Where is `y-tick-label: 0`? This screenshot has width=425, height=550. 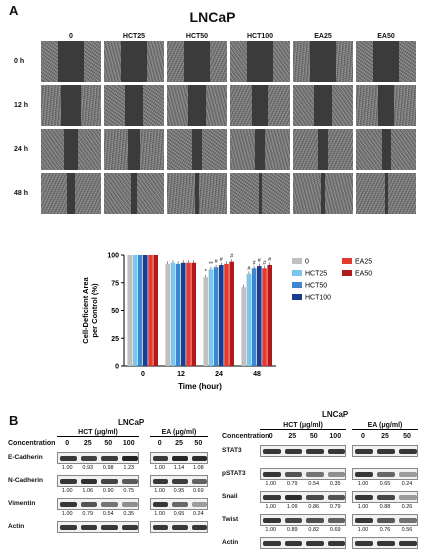
y-tick-label: 0 is located at coordinates (117, 367).